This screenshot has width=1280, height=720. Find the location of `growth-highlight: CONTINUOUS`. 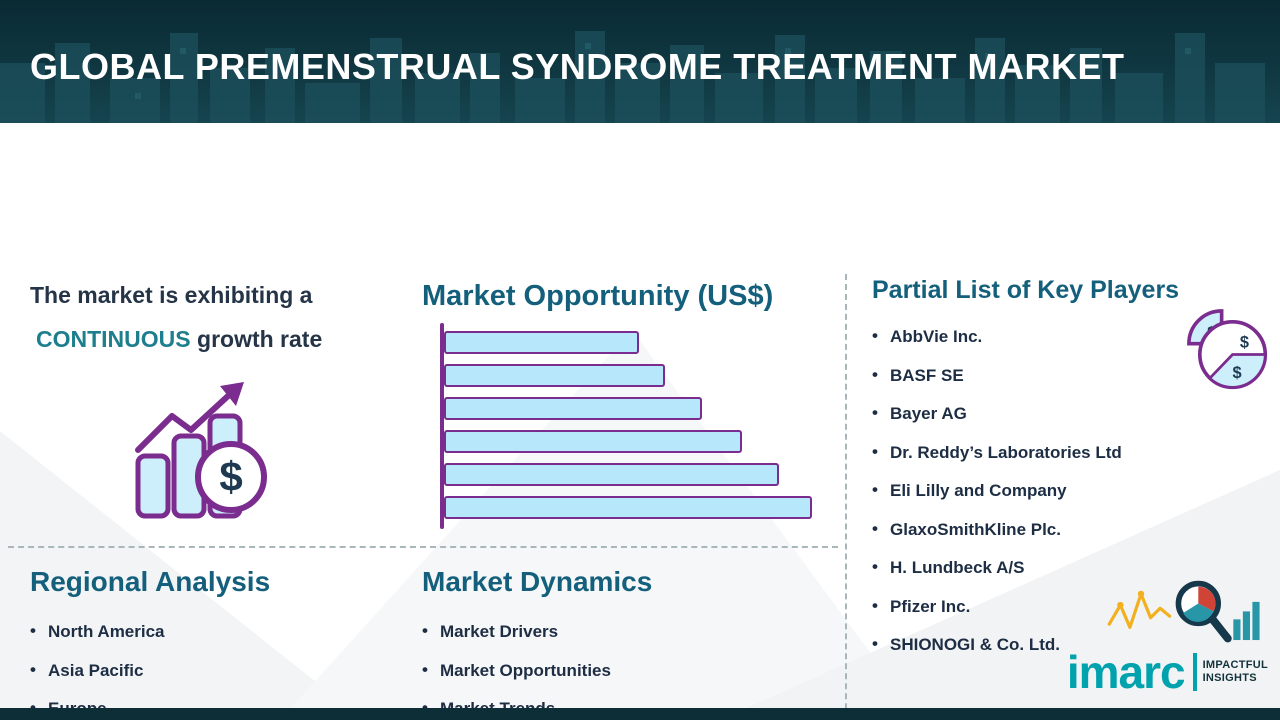

growth-highlight: CONTINUOUS is located at coordinates (113, 339).